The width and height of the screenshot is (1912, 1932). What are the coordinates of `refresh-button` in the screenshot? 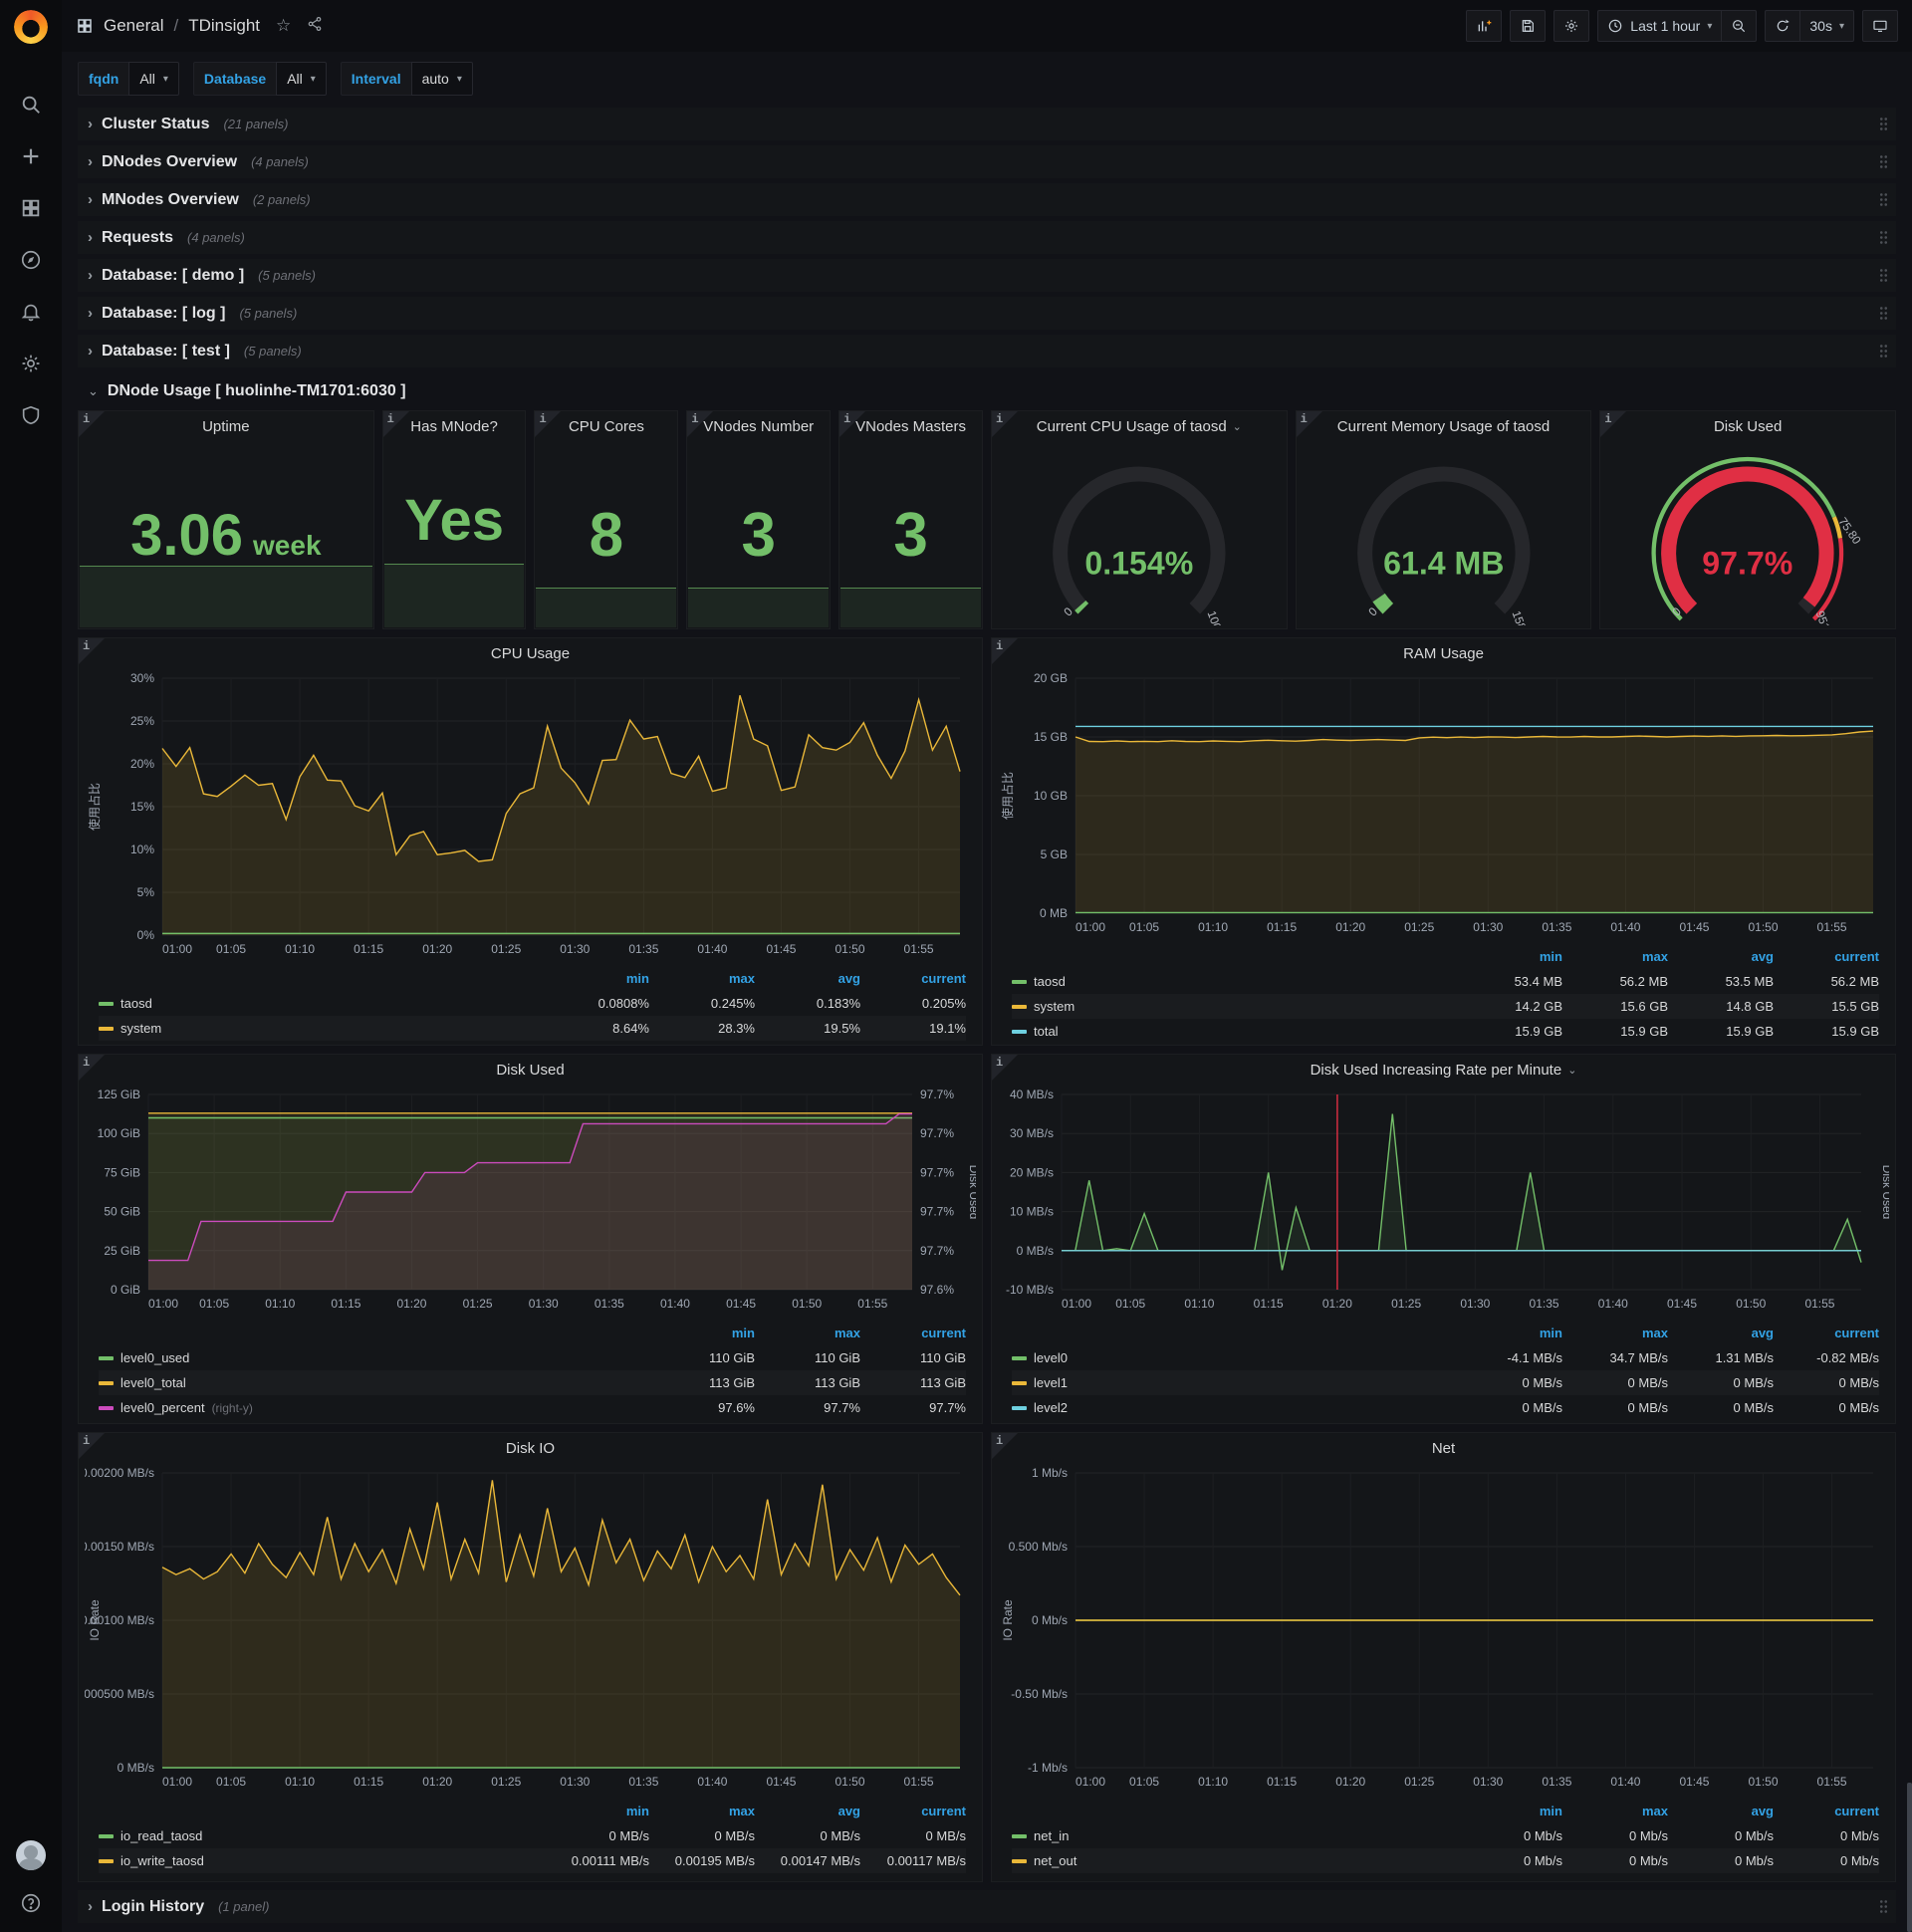 It's located at (1782, 26).